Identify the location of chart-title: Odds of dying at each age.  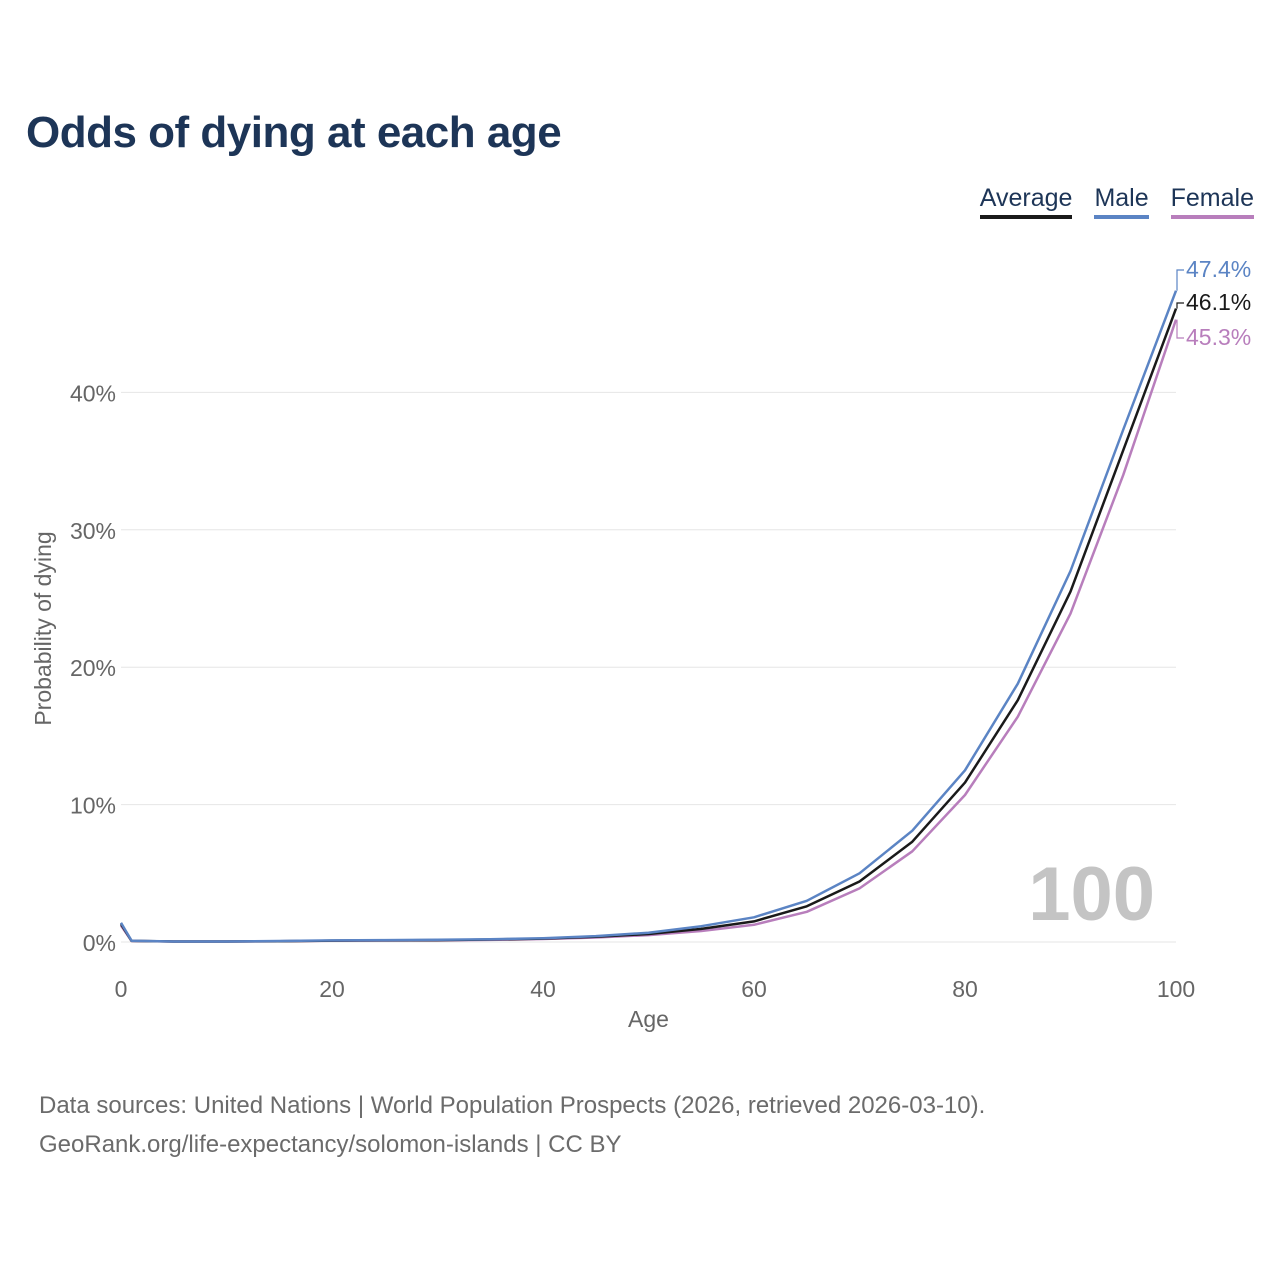
(294, 132).